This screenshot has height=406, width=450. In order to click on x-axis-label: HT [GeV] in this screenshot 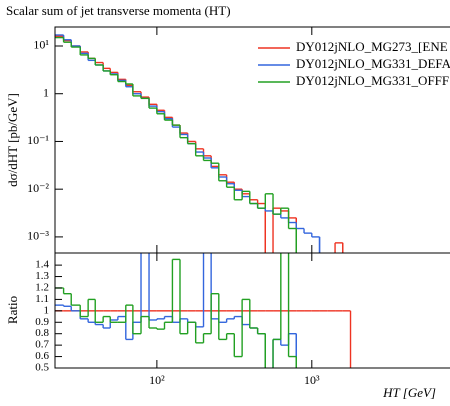, I will do `click(409, 392)`.